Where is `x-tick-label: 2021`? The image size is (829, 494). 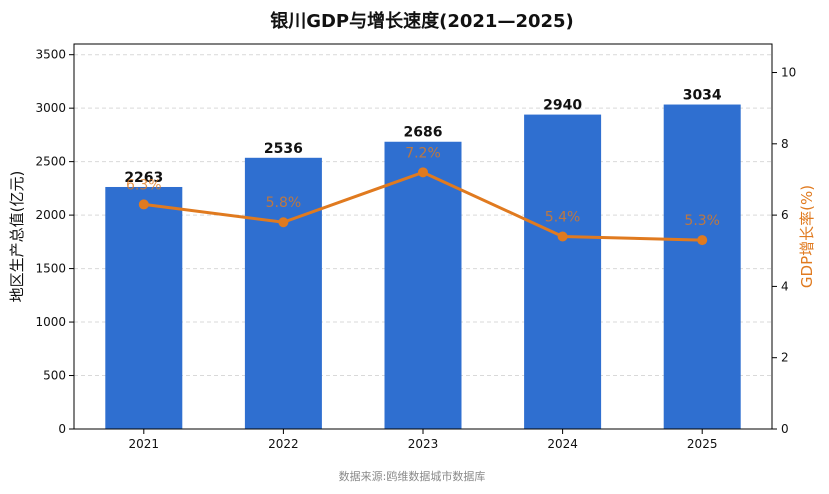
x-tick-label: 2021 is located at coordinates (144, 444).